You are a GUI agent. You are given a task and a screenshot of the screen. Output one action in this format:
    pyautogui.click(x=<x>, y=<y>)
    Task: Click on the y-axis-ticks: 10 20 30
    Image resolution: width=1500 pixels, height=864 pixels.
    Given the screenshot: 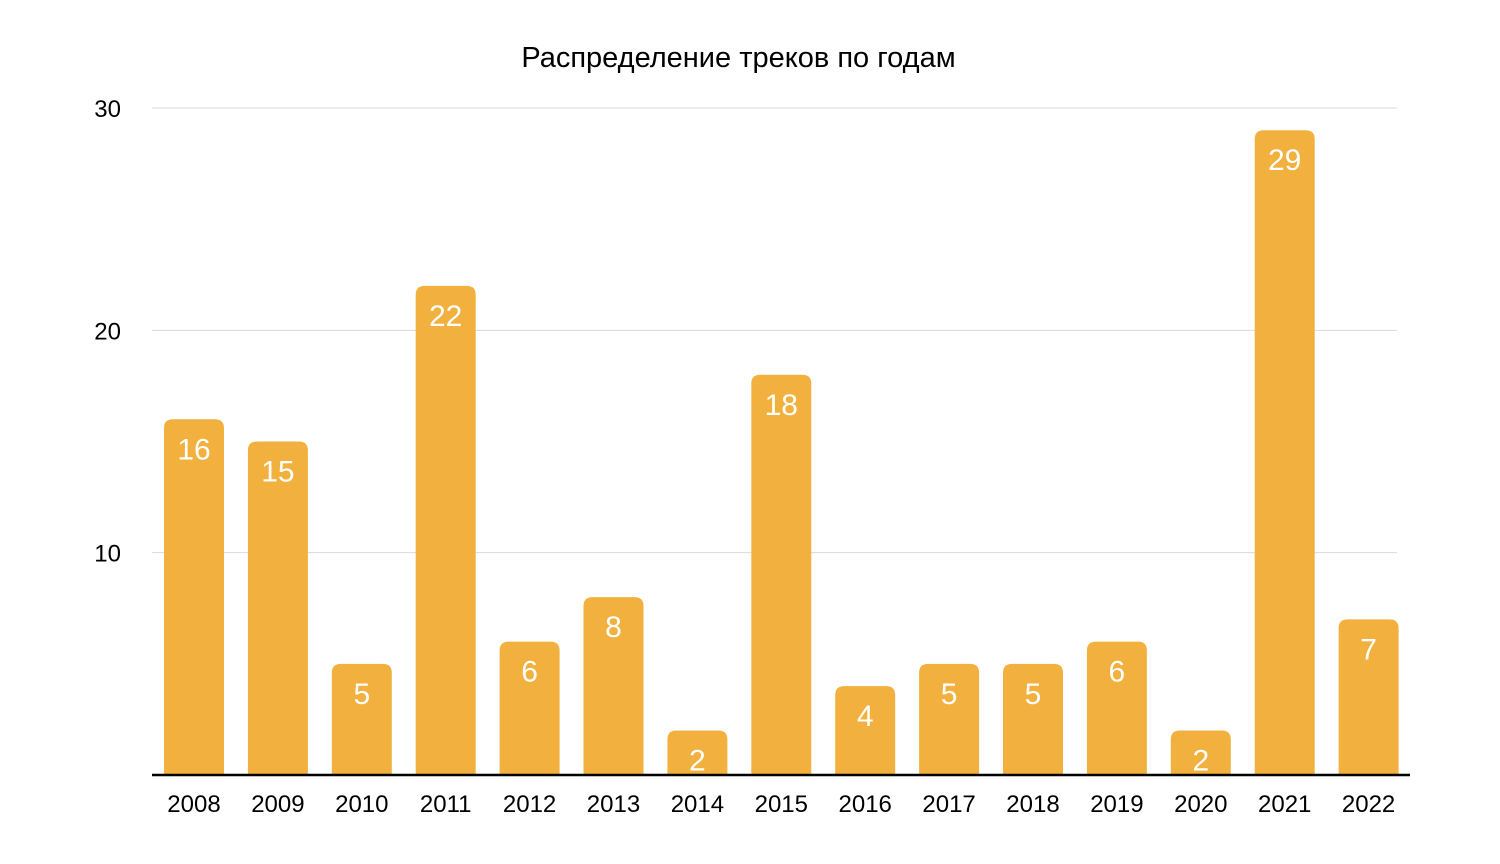 What is the action you would take?
    pyautogui.click(x=107, y=332)
    